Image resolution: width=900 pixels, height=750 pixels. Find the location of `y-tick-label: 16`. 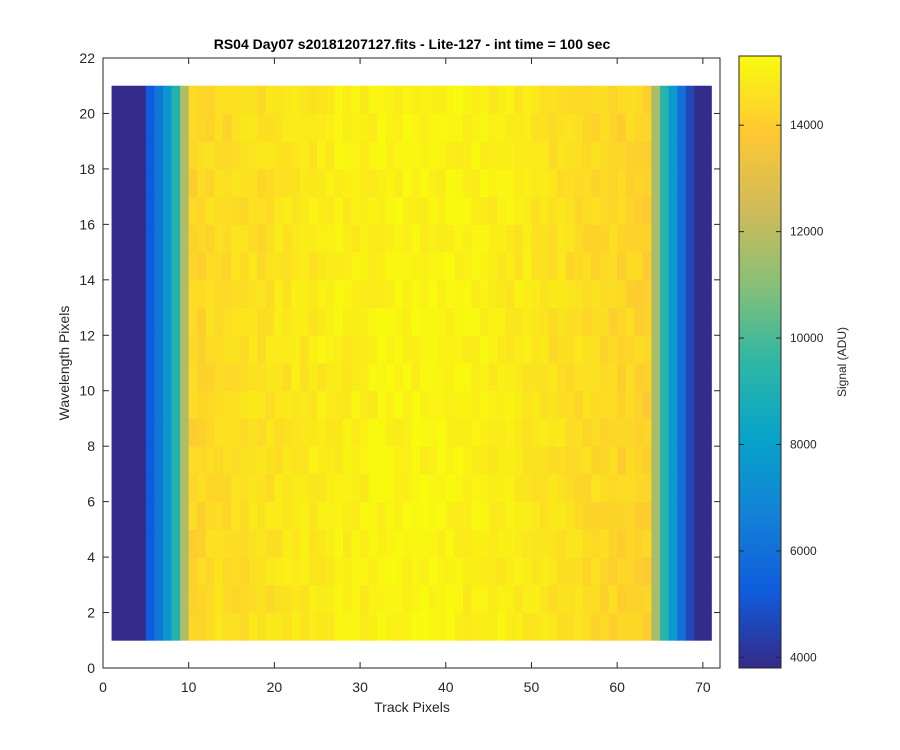

y-tick-label: 16 is located at coordinates (87, 224).